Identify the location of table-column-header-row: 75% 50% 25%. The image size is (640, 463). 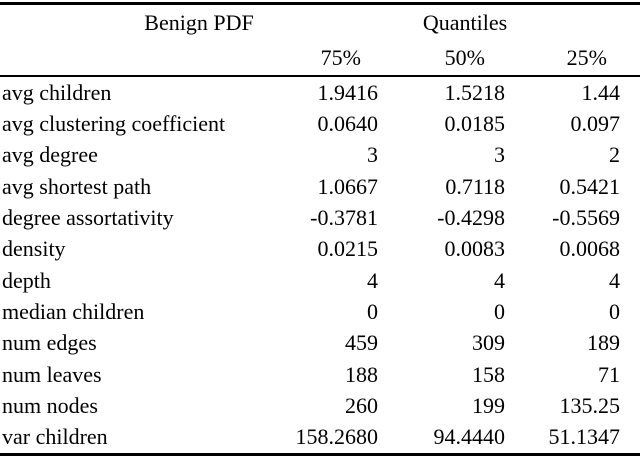
(320, 57).